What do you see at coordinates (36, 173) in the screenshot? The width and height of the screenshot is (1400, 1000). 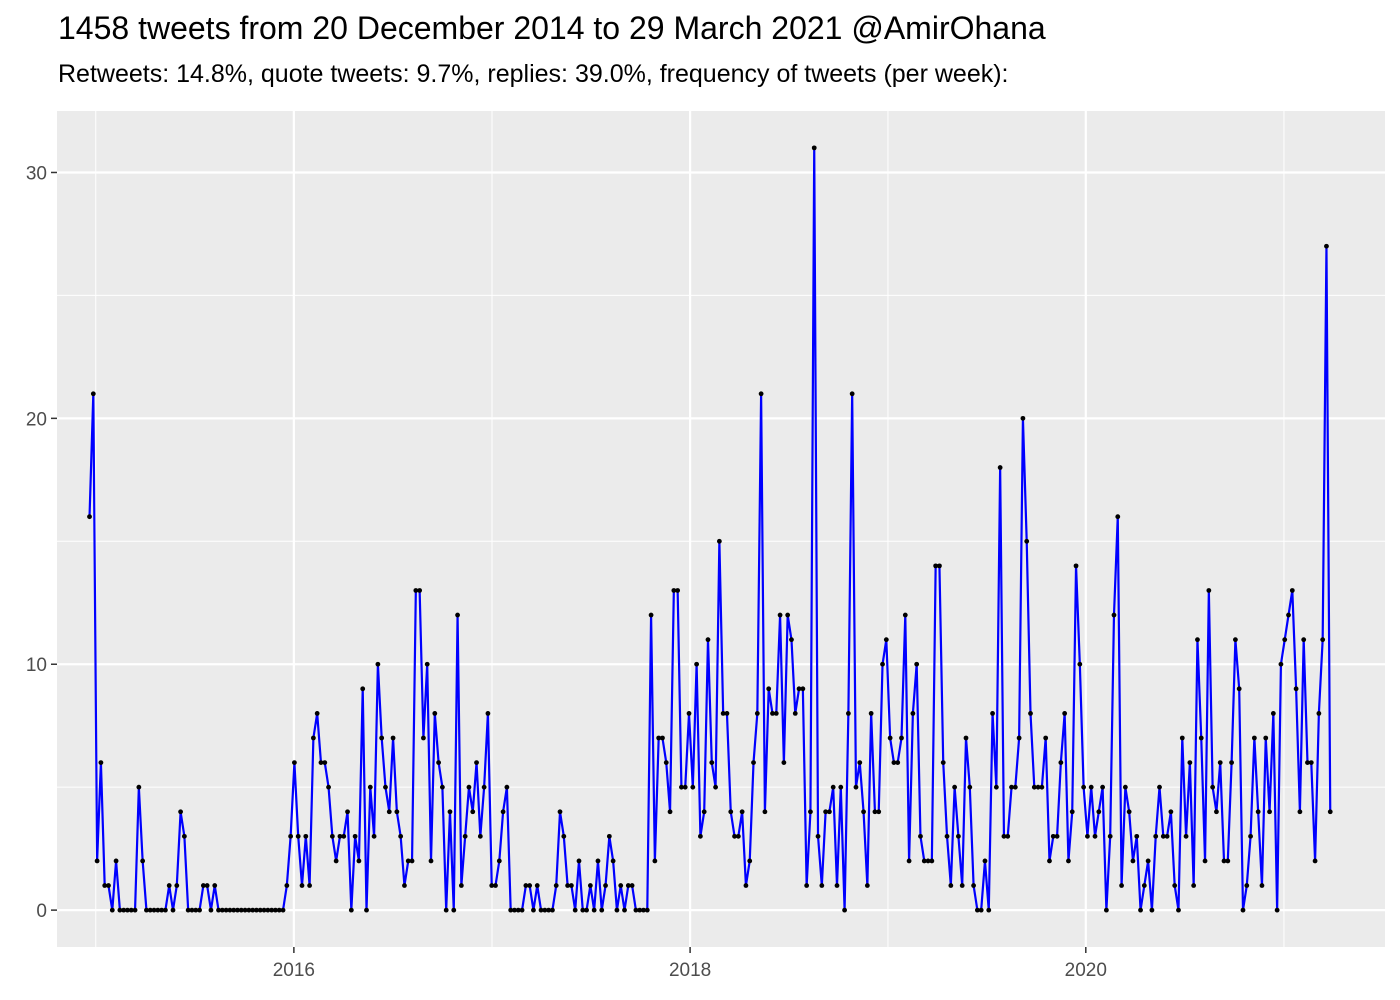 I see `y-tick-label: 30` at bounding box center [36, 173].